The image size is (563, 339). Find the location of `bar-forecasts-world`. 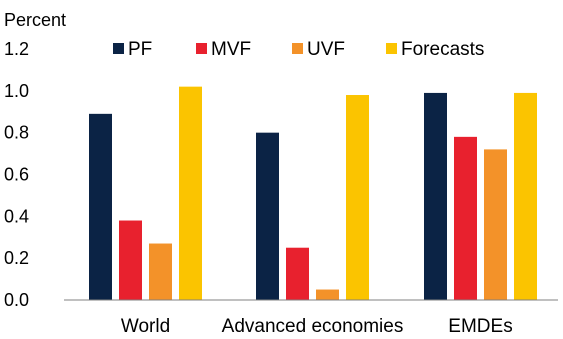

bar-forecasts-world is located at coordinates (190, 193).